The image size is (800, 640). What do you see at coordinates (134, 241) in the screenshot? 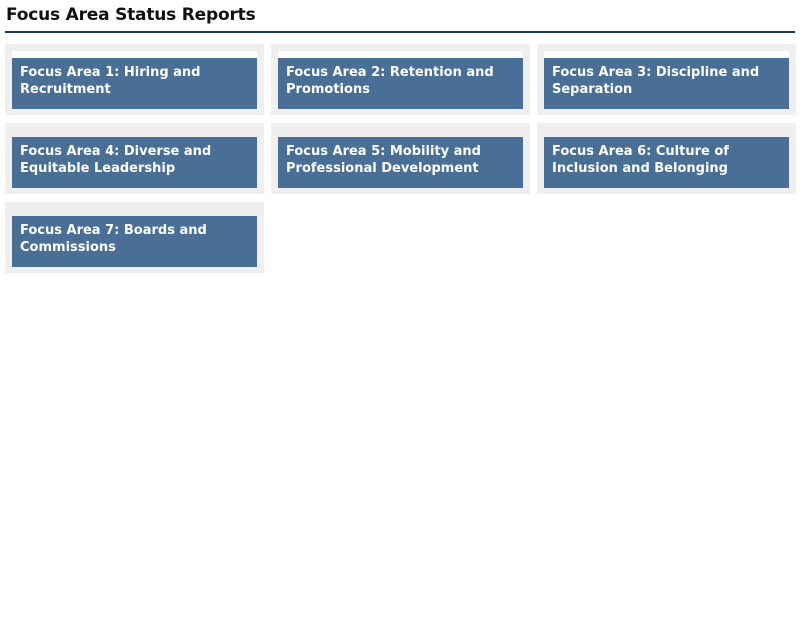
I see `focus-area-7-link: Focus Area 7: Boards and Commissions` at bounding box center [134, 241].